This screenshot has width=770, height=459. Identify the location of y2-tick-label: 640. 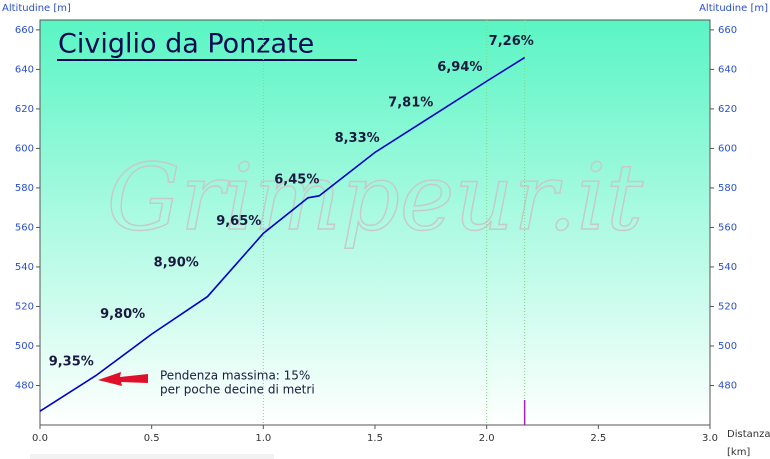
(727, 69).